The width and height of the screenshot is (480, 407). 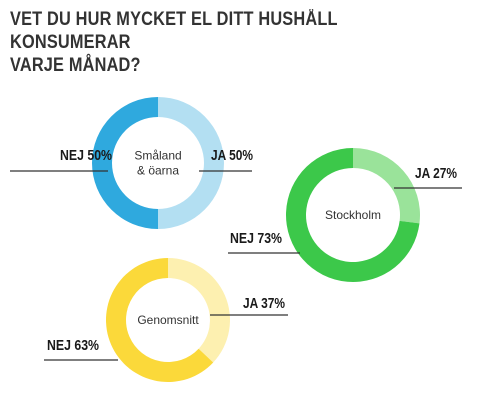 What do you see at coordinates (436, 173) in the screenshot?
I see `ja-data-label: JA 27%` at bounding box center [436, 173].